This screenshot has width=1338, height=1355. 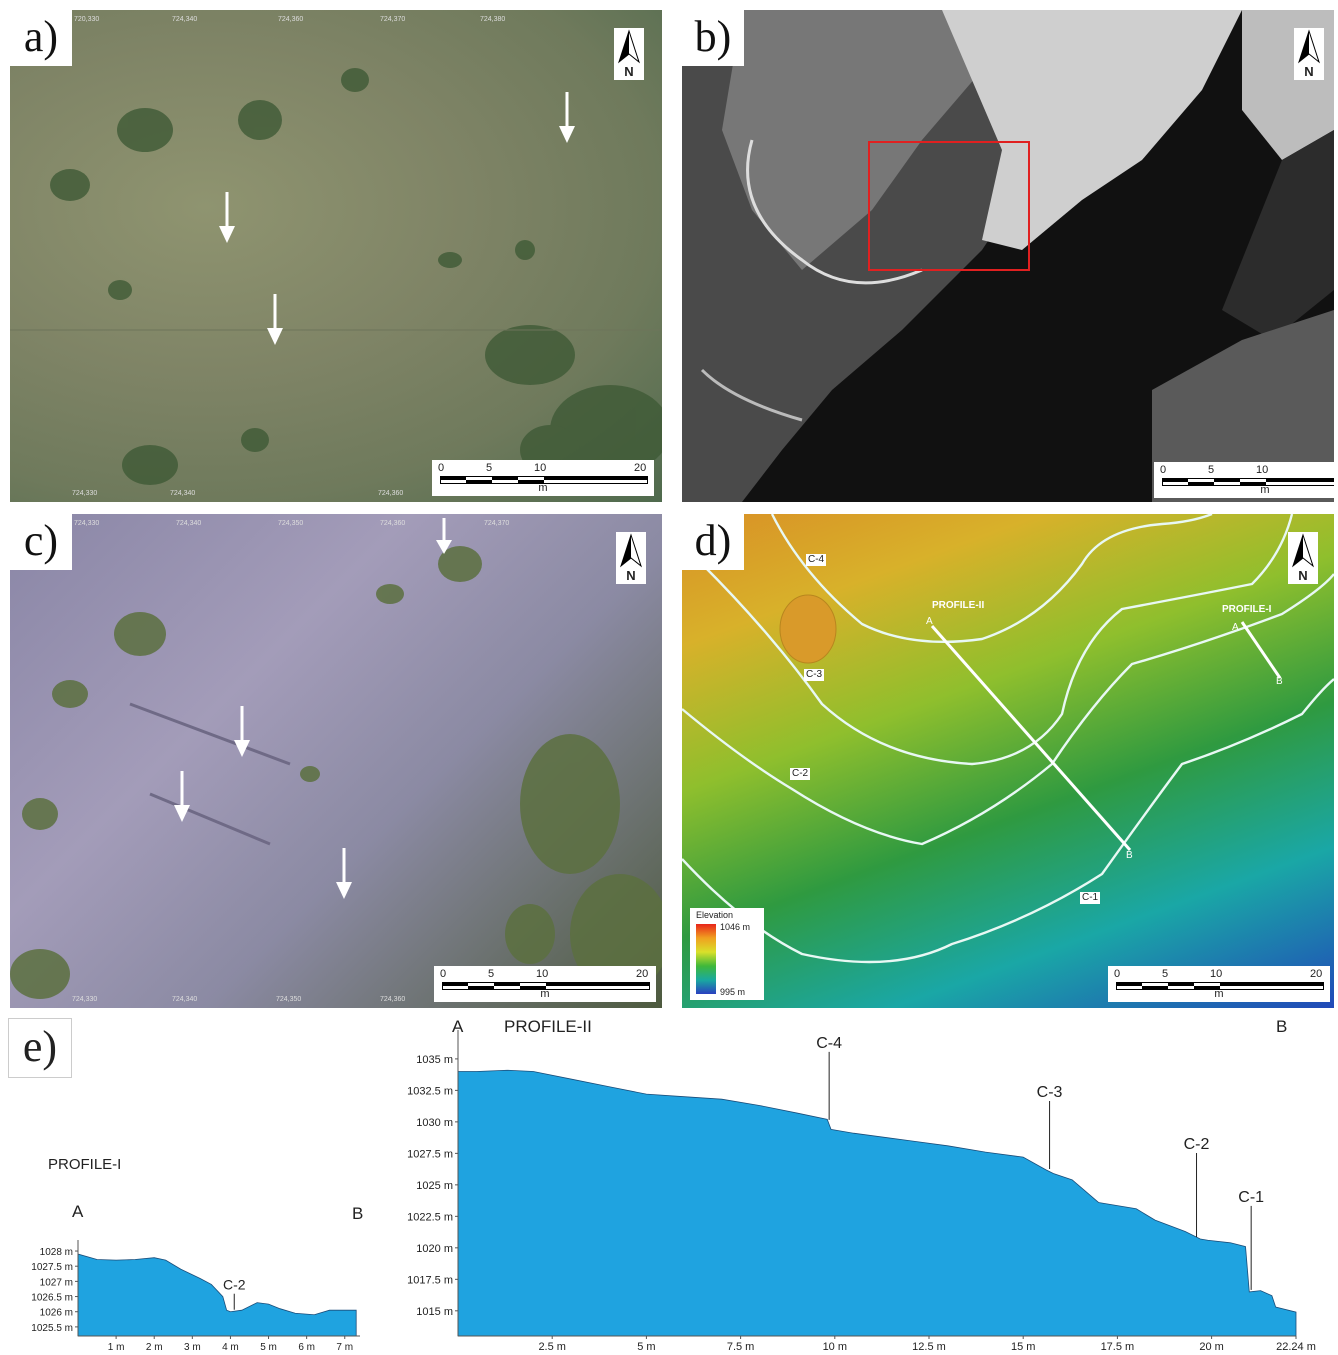 I want to click on x-tick-label: 22.24 m, so click(x=1296, y=1347).